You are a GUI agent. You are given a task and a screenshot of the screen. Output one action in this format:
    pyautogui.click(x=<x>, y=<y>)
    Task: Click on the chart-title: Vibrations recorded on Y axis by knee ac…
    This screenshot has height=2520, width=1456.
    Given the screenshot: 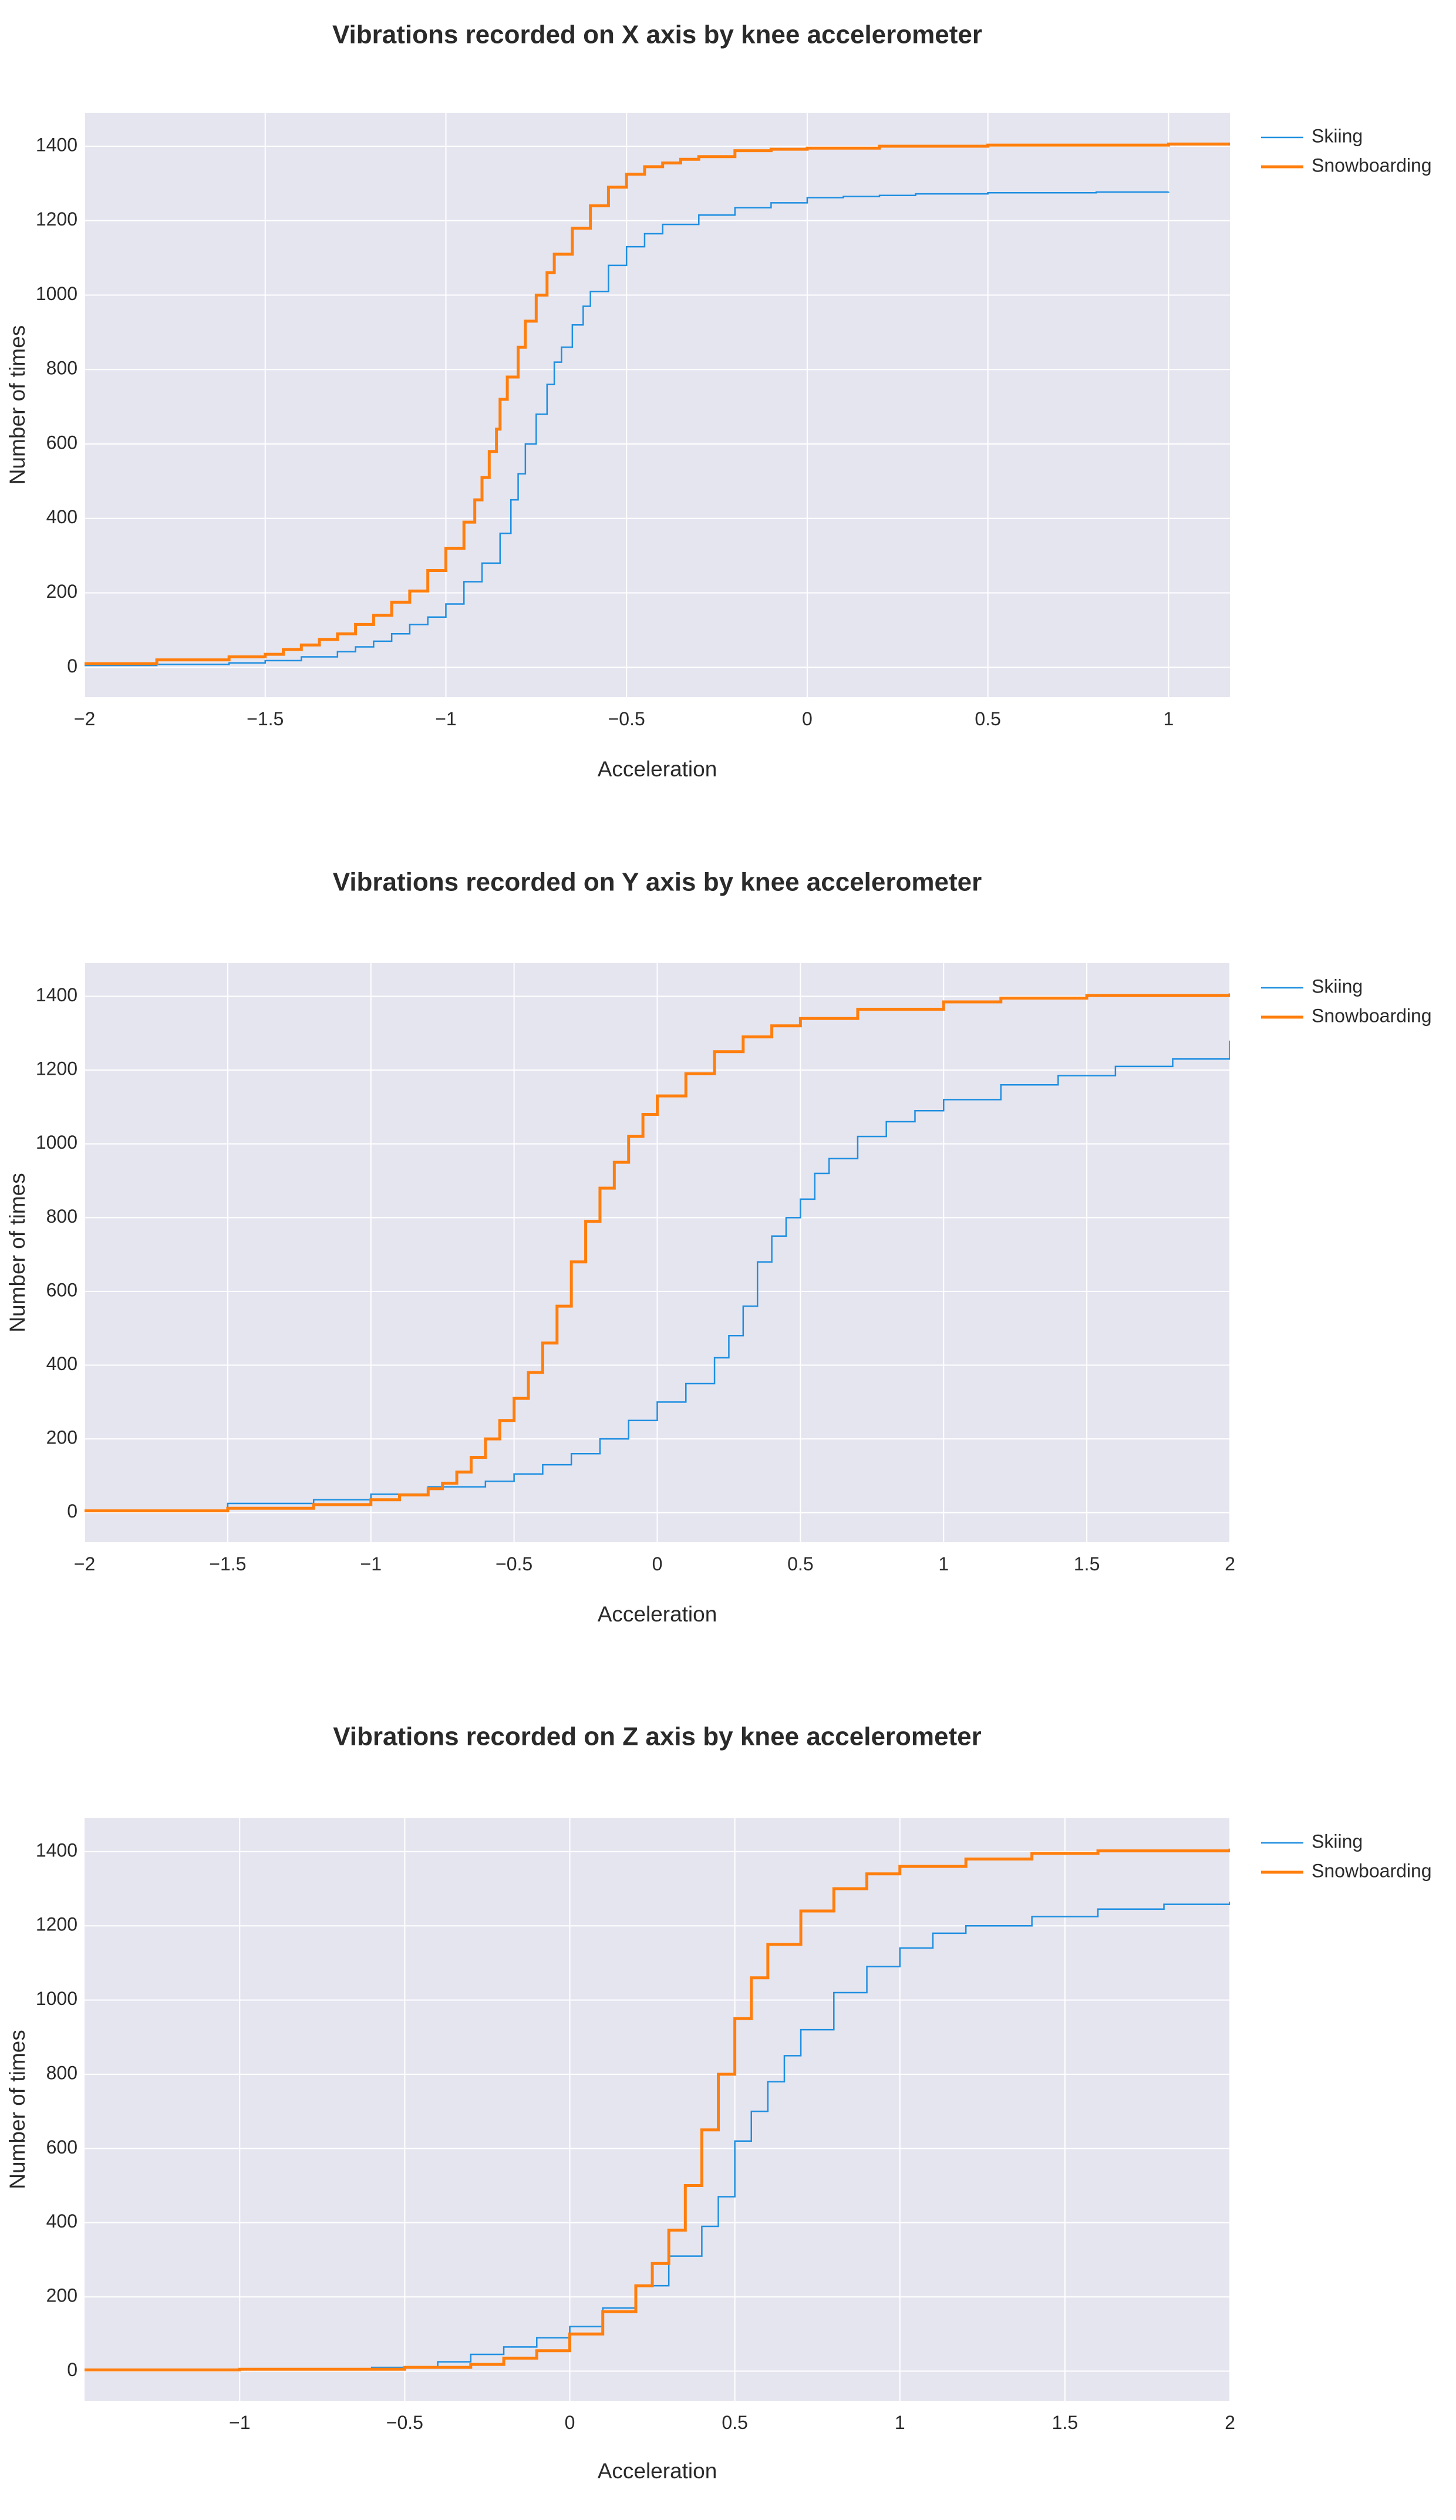 What is the action you would take?
    pyautogui.click(x=657, y=882)
    